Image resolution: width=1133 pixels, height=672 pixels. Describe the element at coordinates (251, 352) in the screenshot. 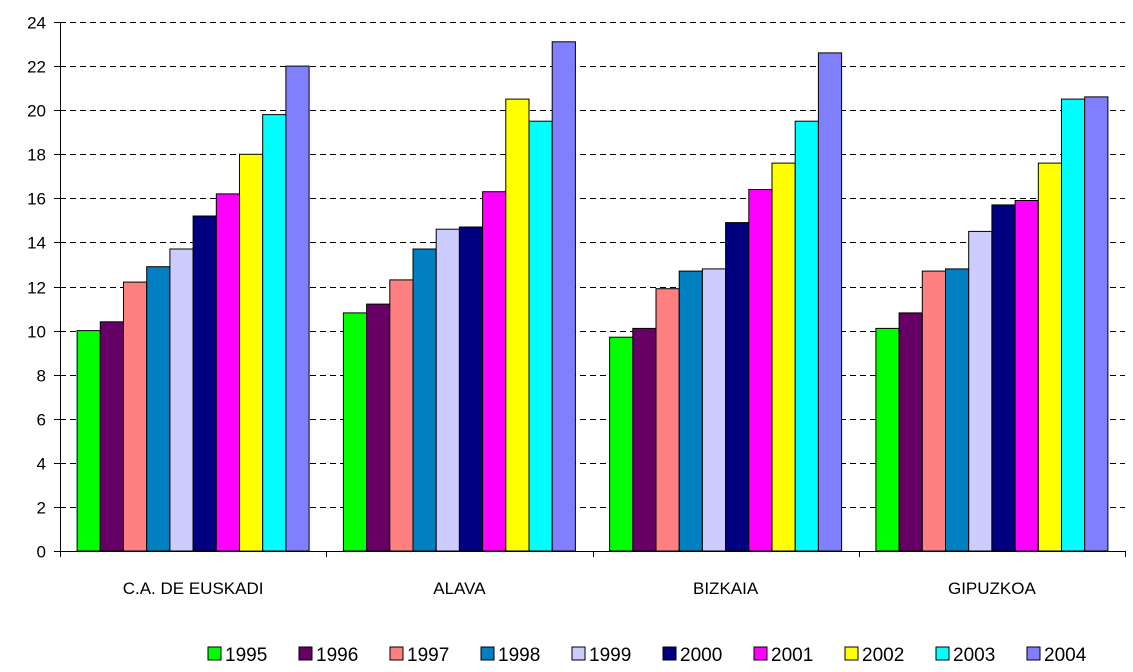

I see `bar-c-a-de-euskadi-2002` at that location.